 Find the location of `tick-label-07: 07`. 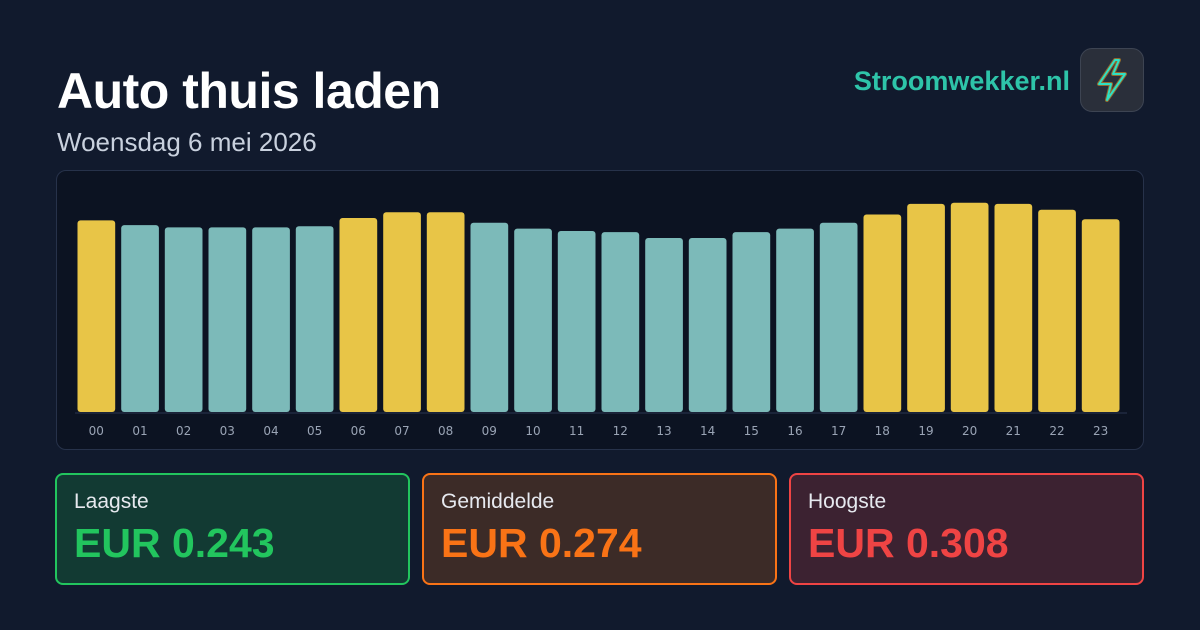

tick-label-07: 07 is located at coordinates (401, 431).